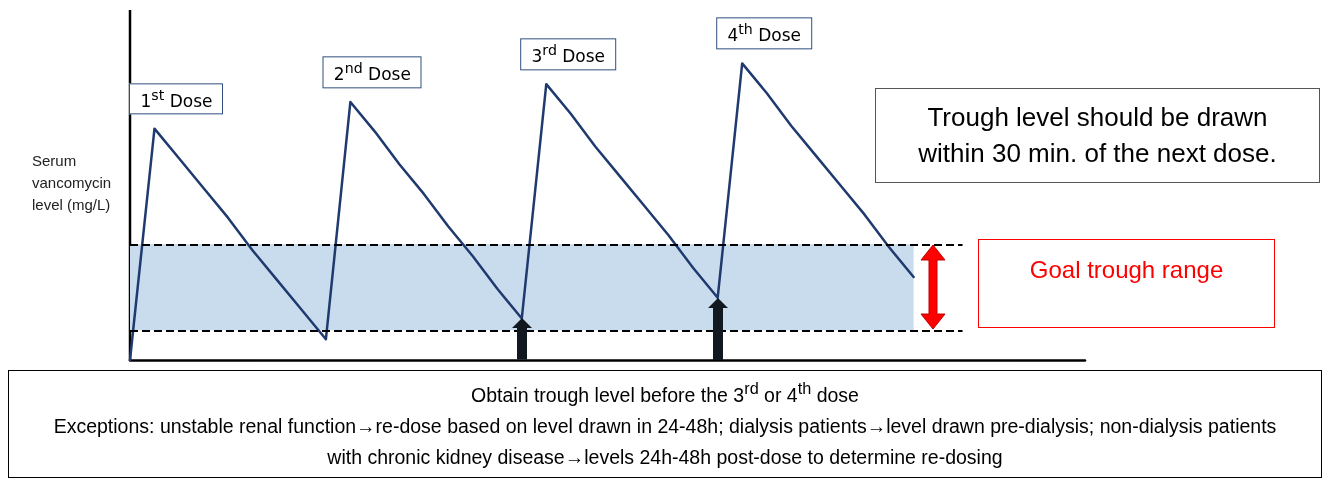 The image size is (1330, 481). Describe the element at coordinates (1097, 135) in the screenshot. I see `callout-box: Trough level should be drawn within 30 min. of the next dose.` at that location.